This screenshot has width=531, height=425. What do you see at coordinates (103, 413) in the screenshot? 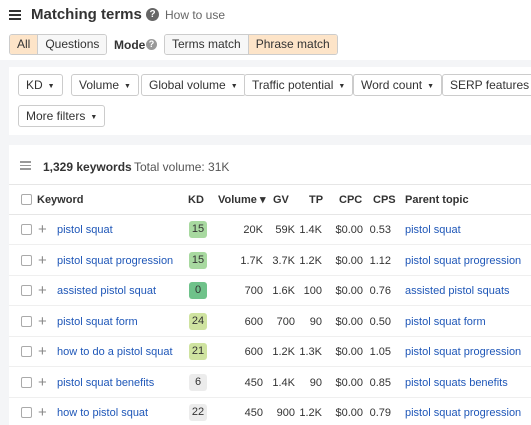
I see `keyword-link: how to pistol squat` at bounding box center [103, 413].